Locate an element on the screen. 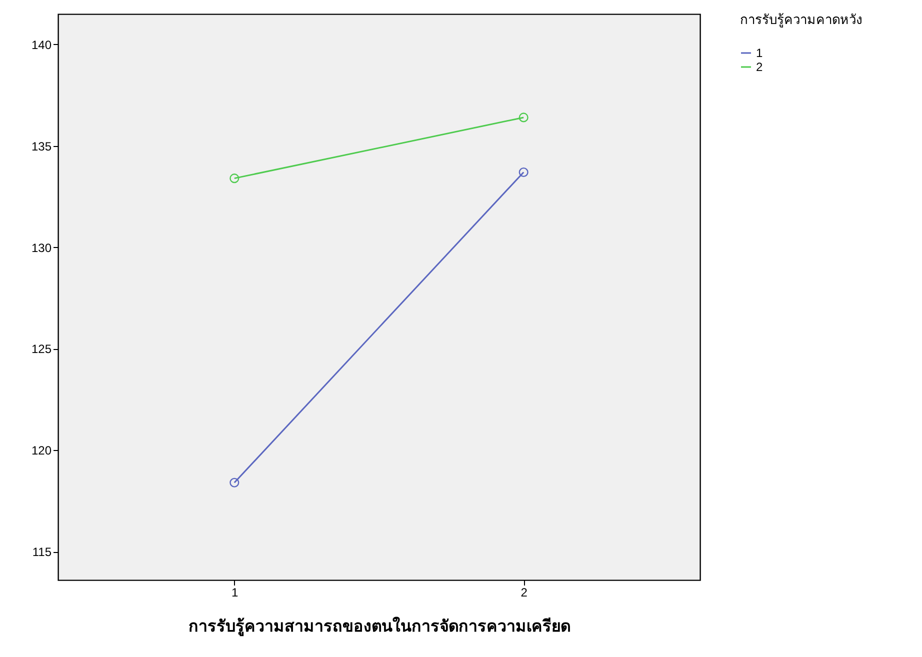  legend-label: 1 is located at coordinates (759, 53).